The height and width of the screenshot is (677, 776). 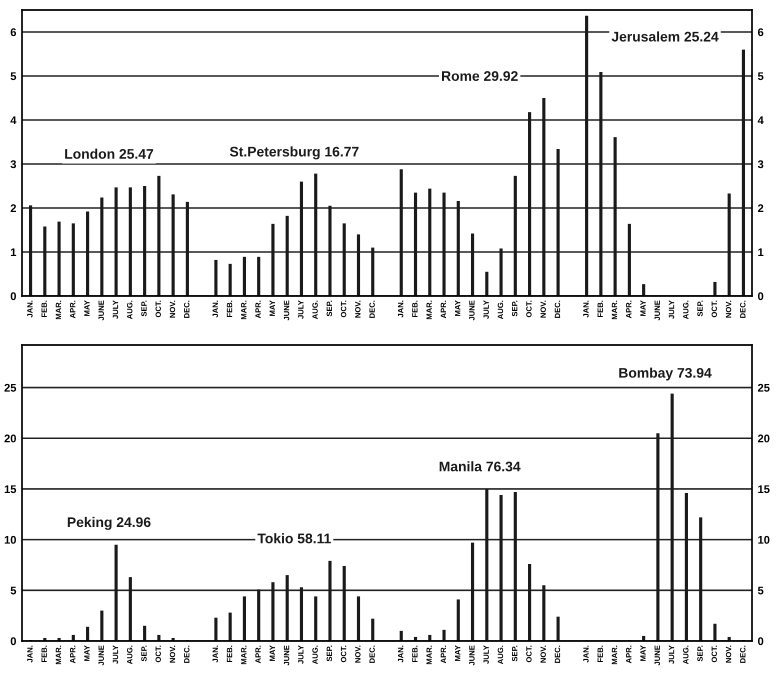 What do you see at coordinates (761, 208) in the screenshot?
I see `y2-tick-label: 2` at bounding box center [761, 208].